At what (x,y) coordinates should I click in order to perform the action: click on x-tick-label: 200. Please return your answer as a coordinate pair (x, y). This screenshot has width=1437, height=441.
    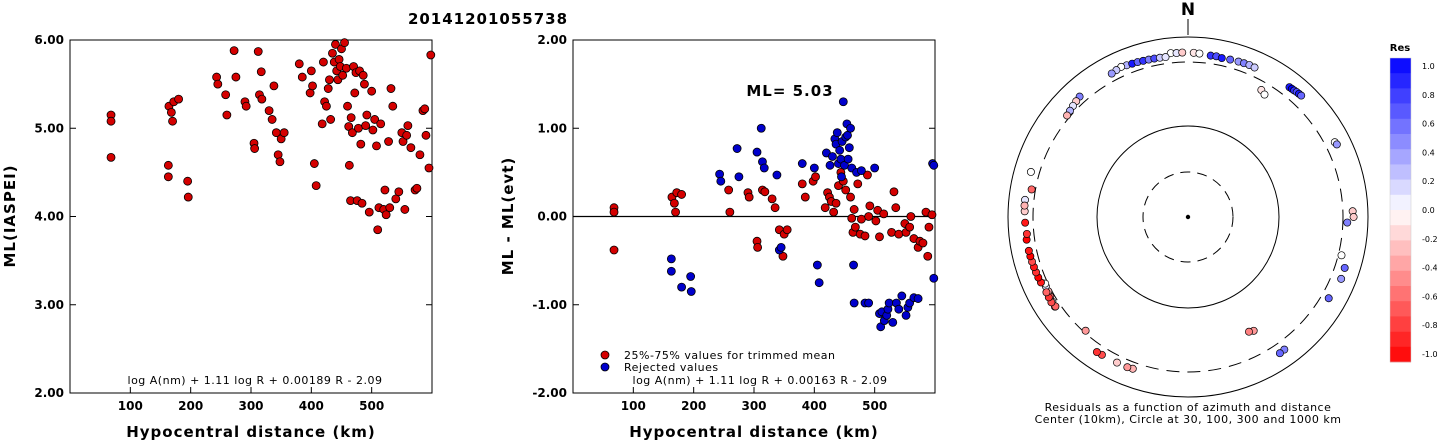
    Looking at the image, I should click on (190, 406).